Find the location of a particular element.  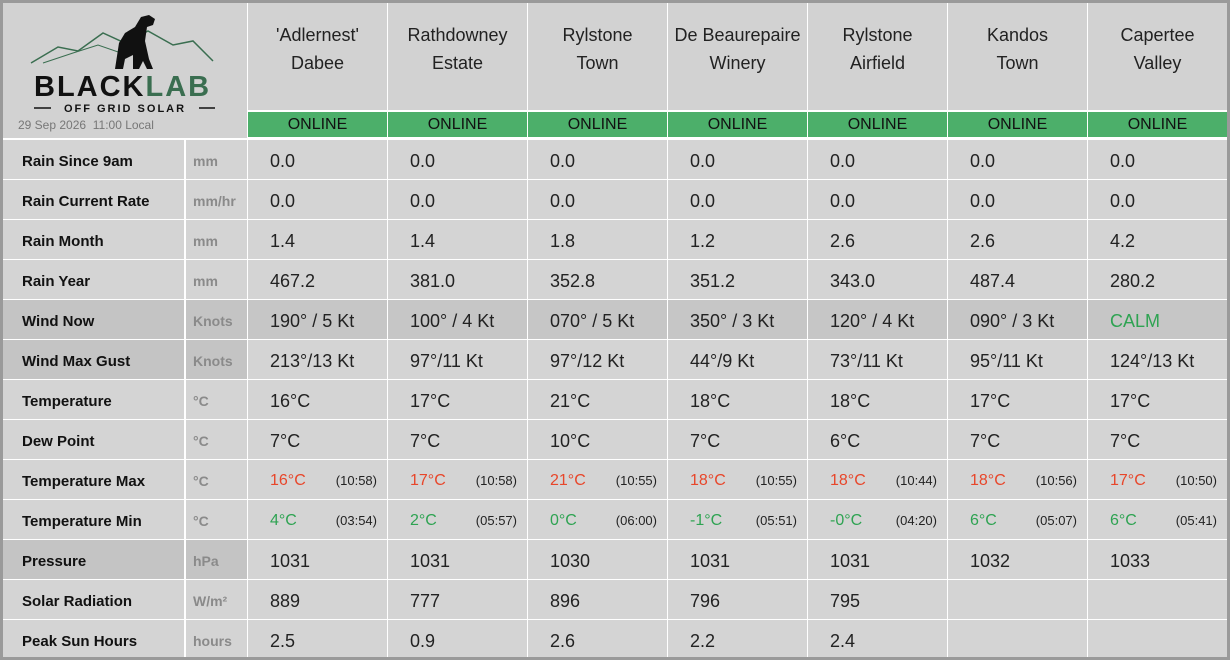

row-label: Temperature Min is located at coordinates (93, 519).